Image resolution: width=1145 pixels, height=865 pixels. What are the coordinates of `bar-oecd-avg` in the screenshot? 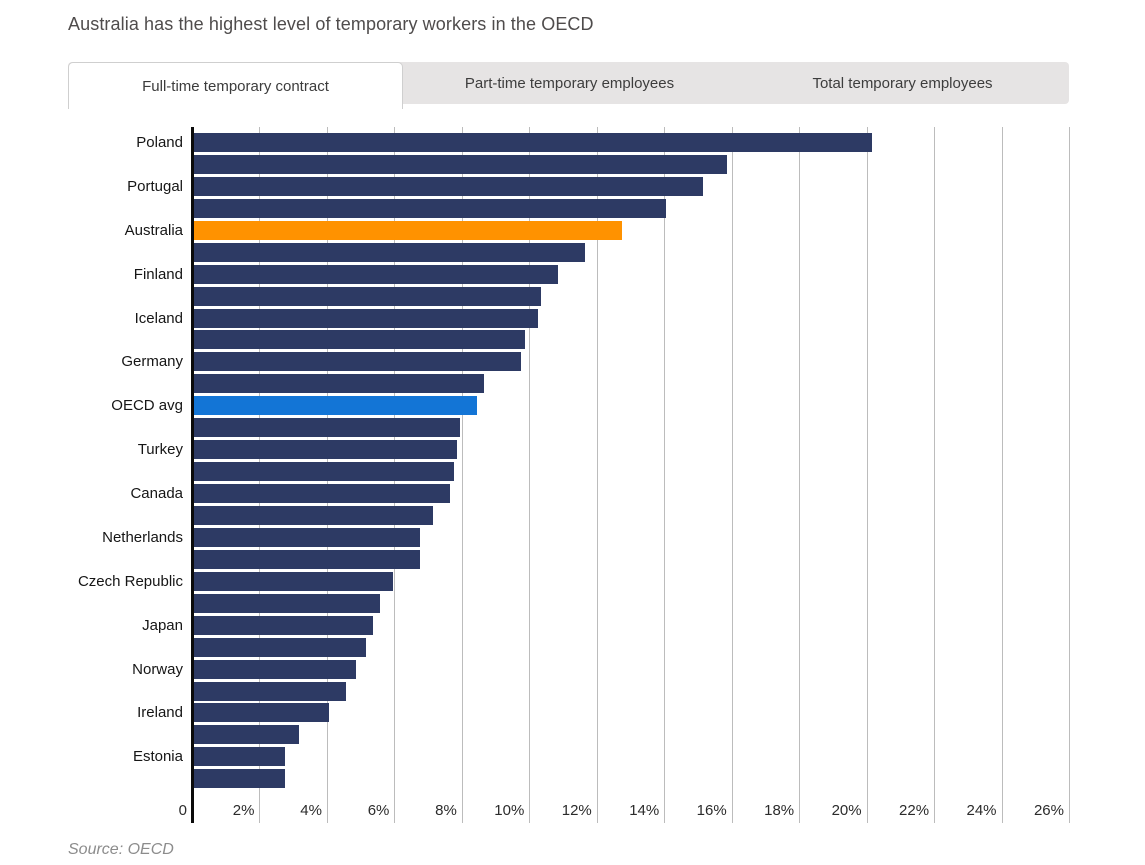 It's located at (336, 406).